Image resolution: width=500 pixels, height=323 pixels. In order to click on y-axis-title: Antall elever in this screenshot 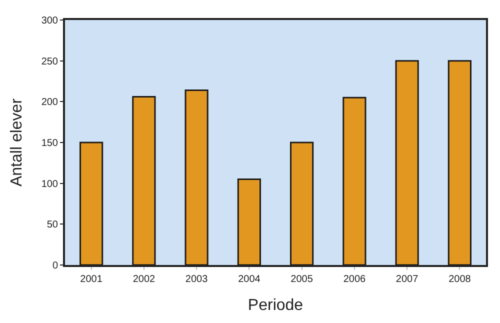, I will do `click(17, 142)`.